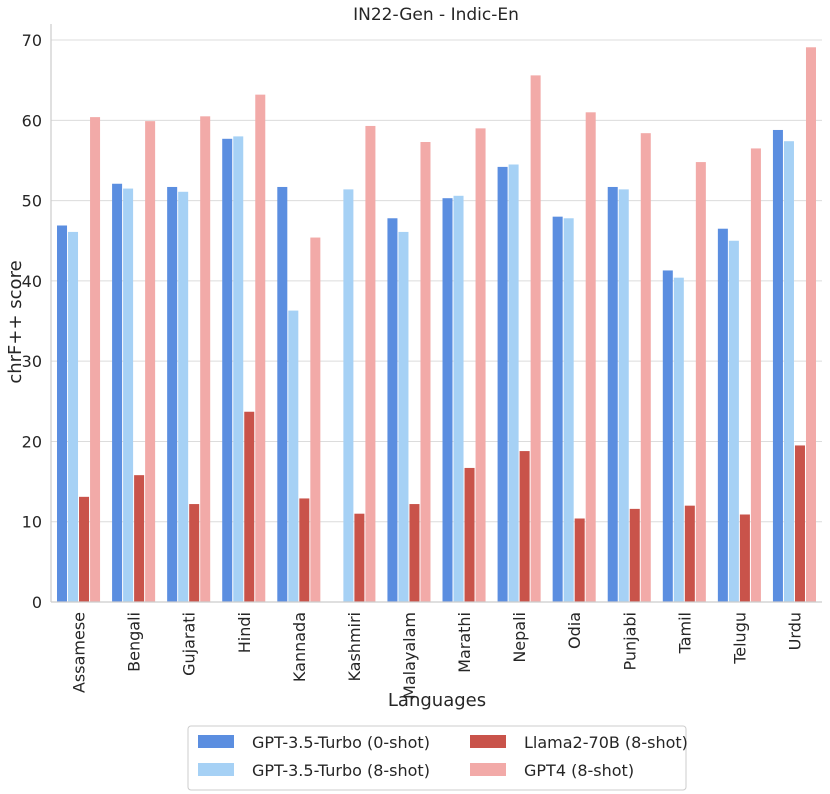 Image resolution: width=830 pixels, height=794 pixels. I want to click on y-tick-label: 20, so click(32, 441).